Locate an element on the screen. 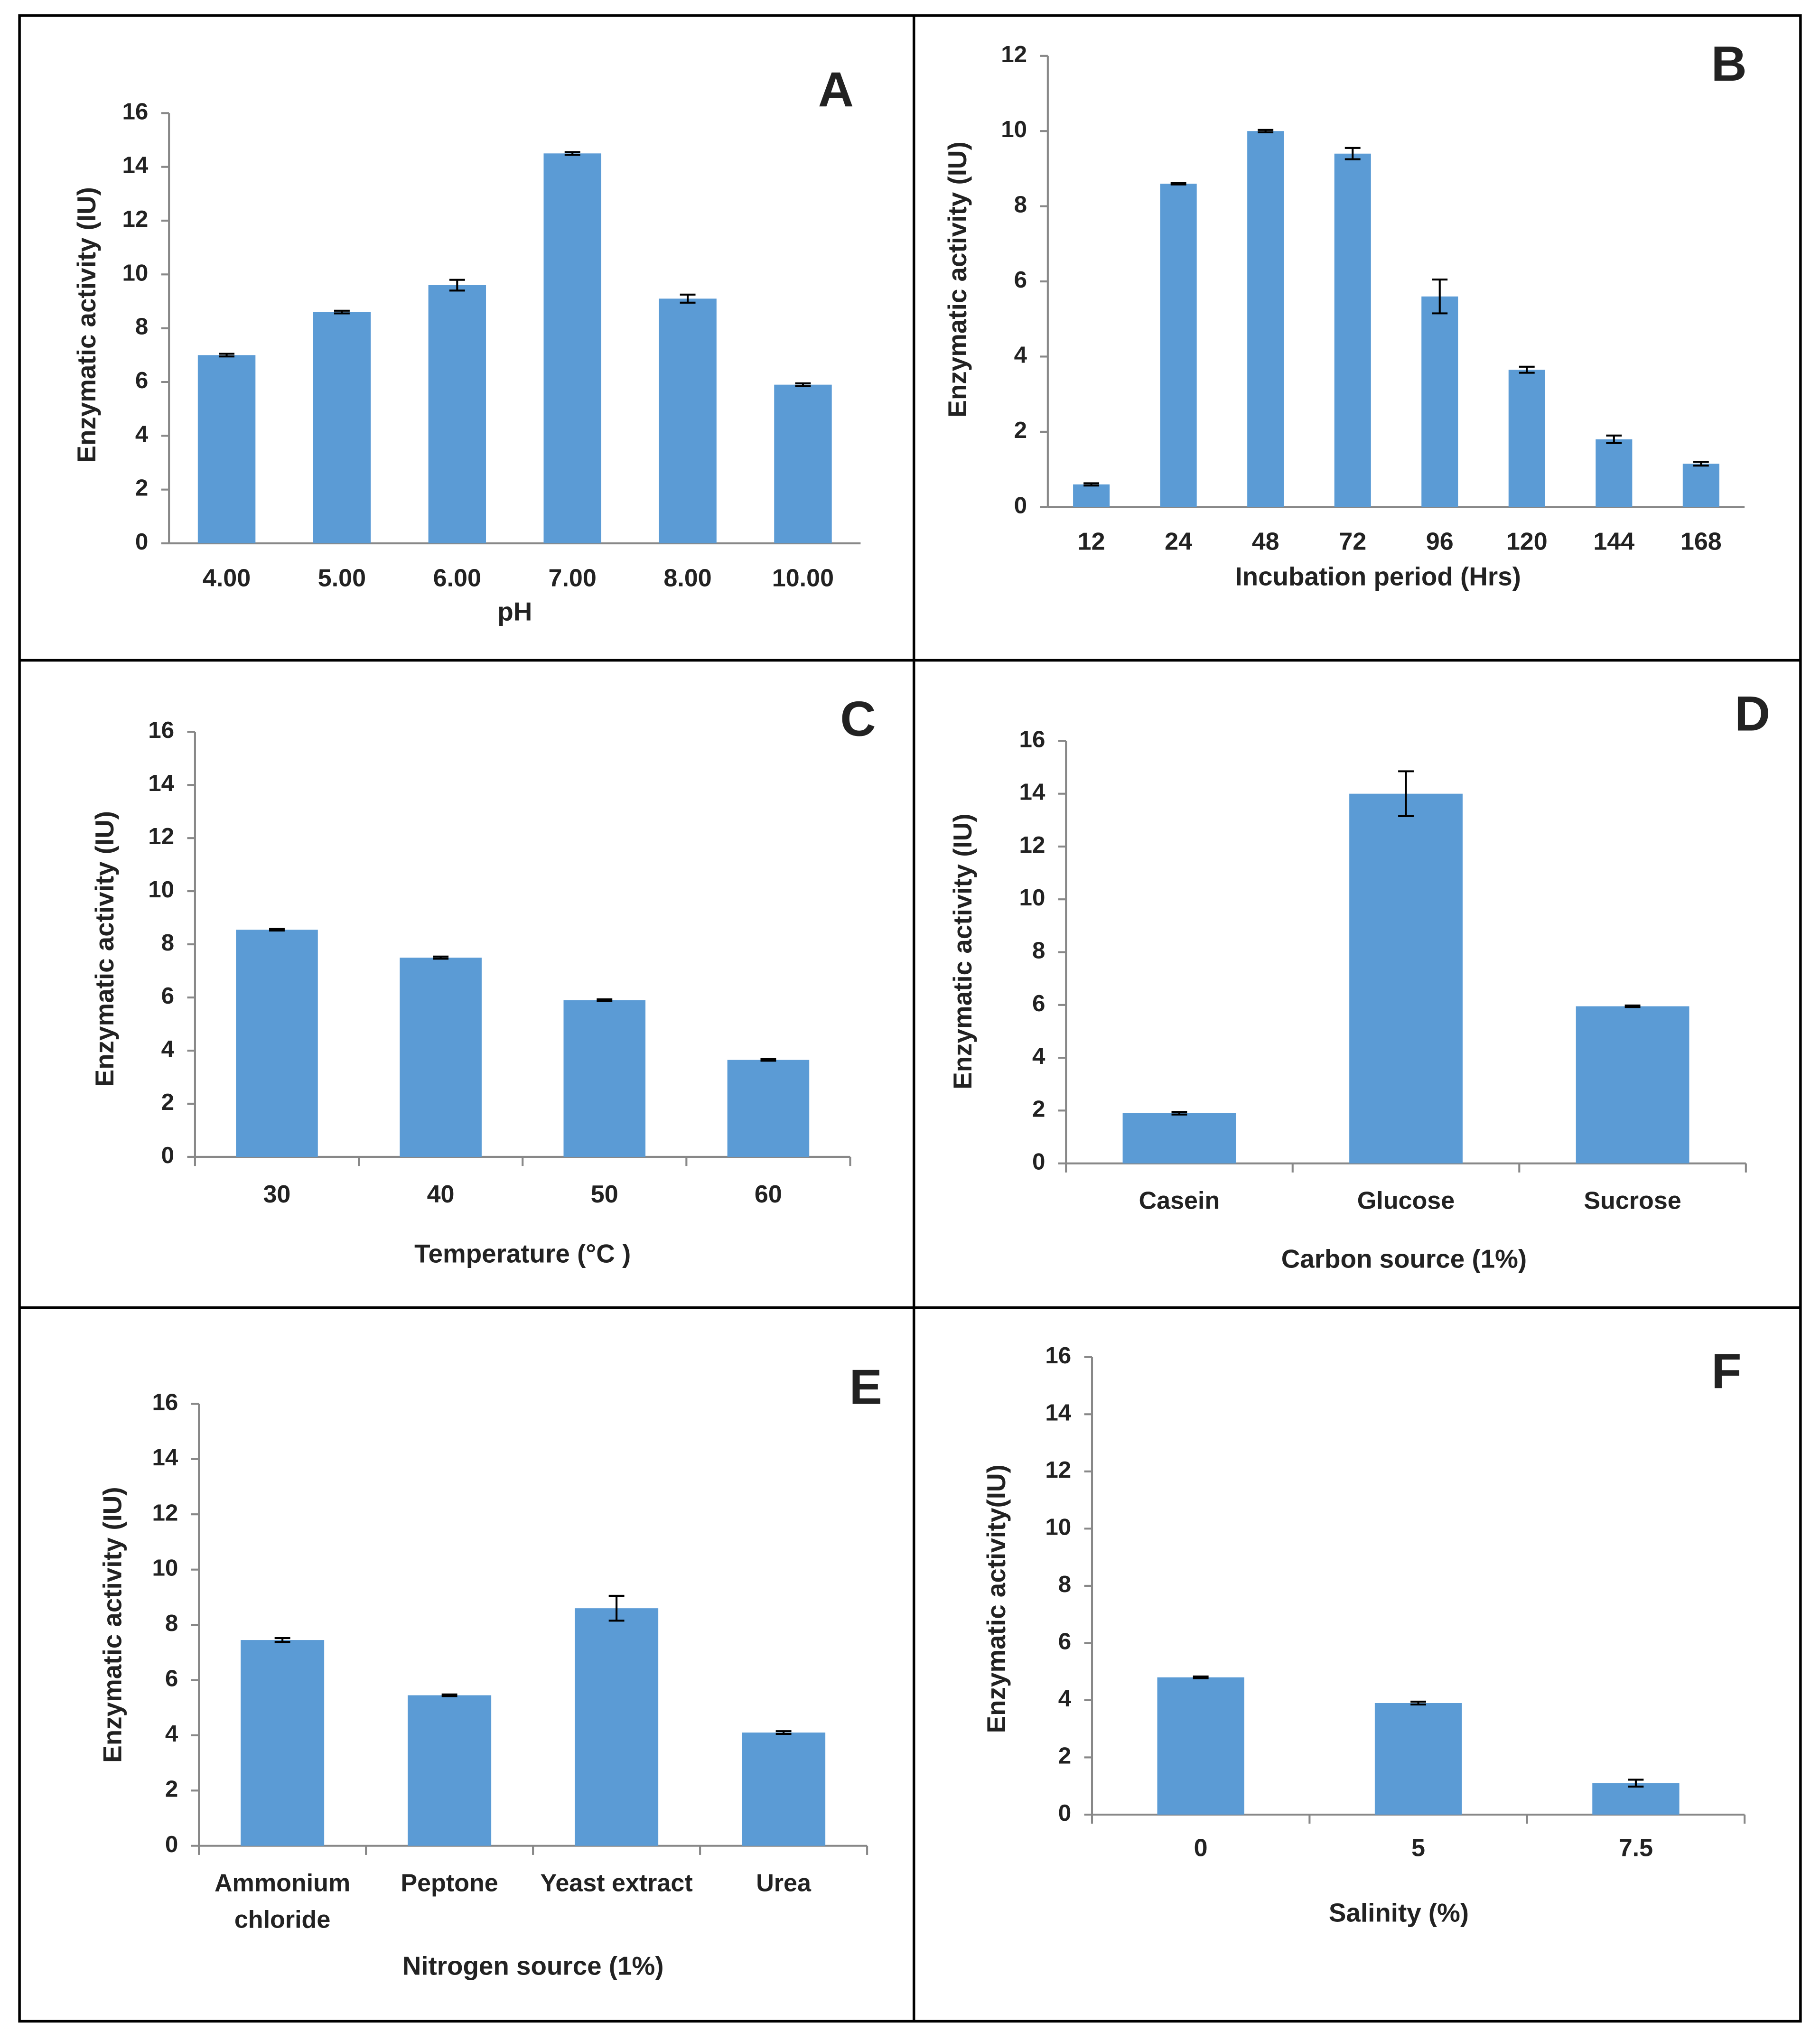 This screenshot has height=2040, width=1820. x-tick-label-box: 7.00 is located at coordinates (572, 579).